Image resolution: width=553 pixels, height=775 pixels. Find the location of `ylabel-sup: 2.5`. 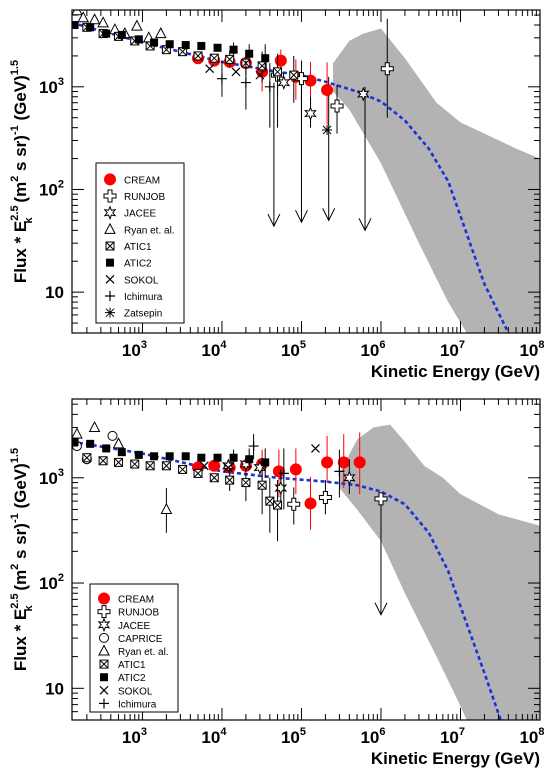

ylabel-sup: 2.5 is located at coordinates (15, 212).